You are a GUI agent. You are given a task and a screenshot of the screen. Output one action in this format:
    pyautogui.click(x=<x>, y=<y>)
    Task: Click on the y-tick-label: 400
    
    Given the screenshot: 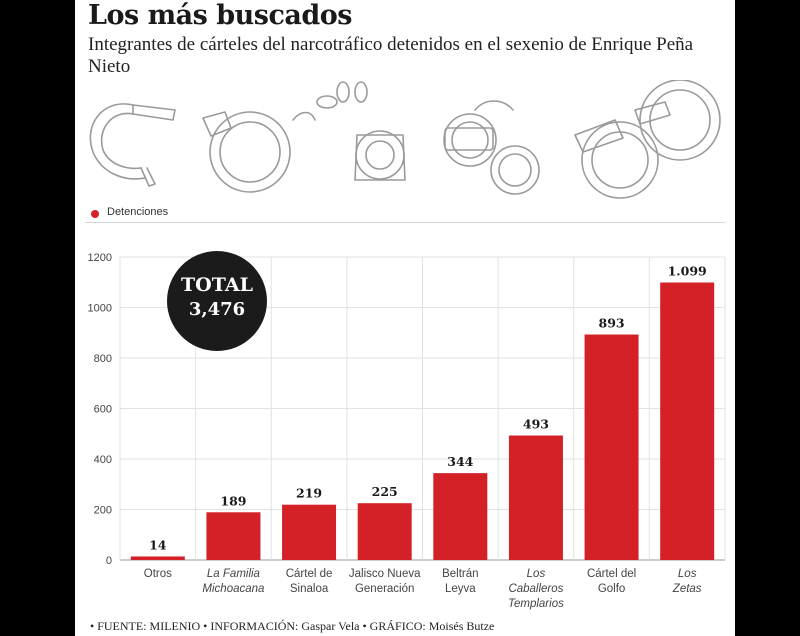 What is the action you would take?
    pyautogui.click(x=103, y=460)
    